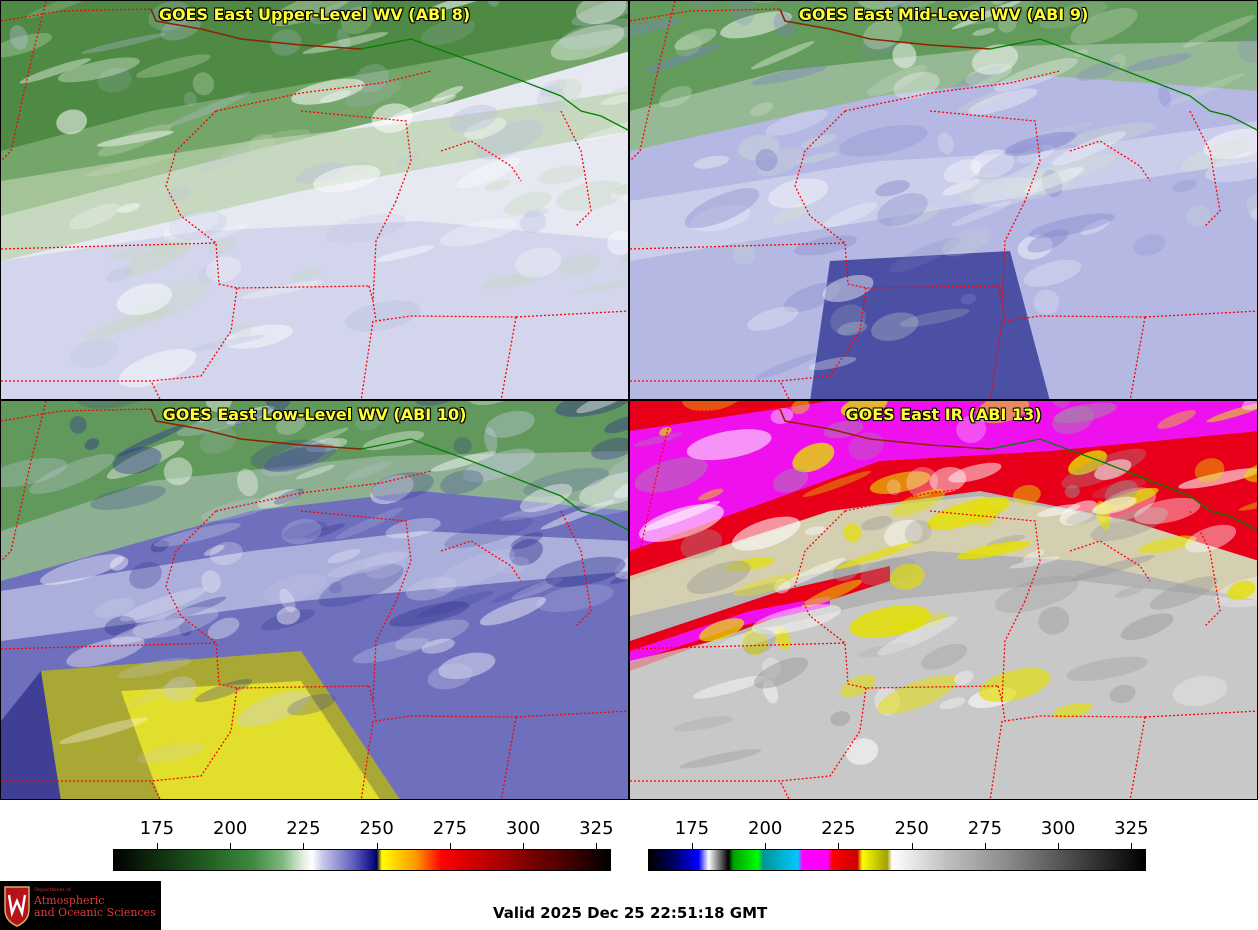  I want to click on wv-tick-label: 175, so click(157, 828).